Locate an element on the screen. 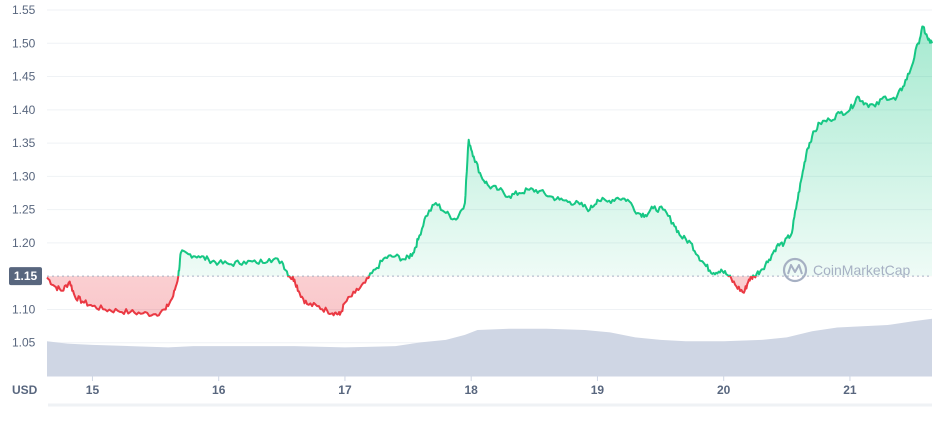  y-tick-label: 1.40 is located at coordinates (24, 110).